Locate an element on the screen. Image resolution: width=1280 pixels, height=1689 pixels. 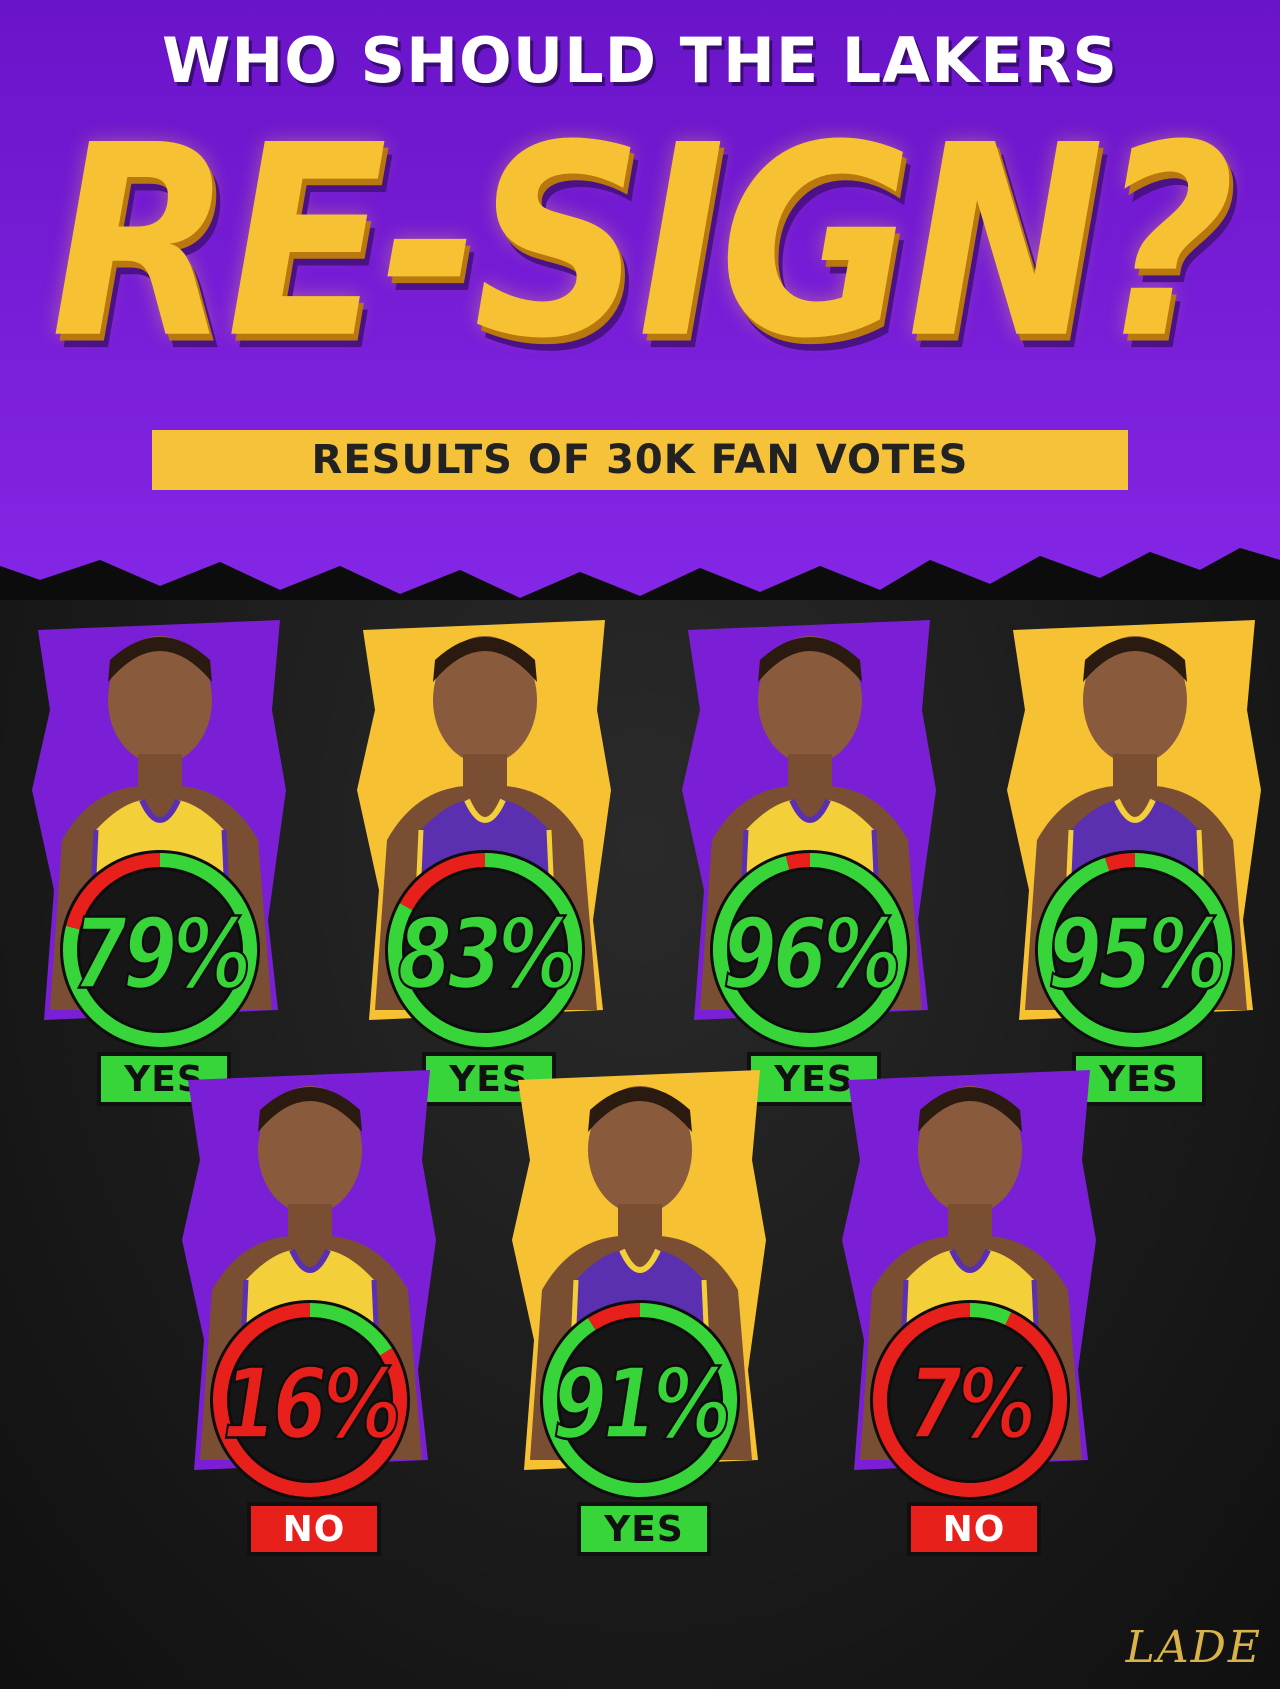
brand-logo: LADE is located at coordinates (1193, 1647).